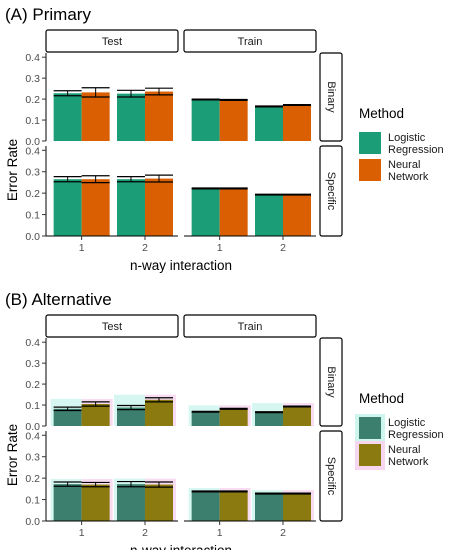 This screenshot has width=450, height=550. Describe the element at coordinates (12, 170) in the screenshot. I see `y-axis-label: Error Rate` at that location.